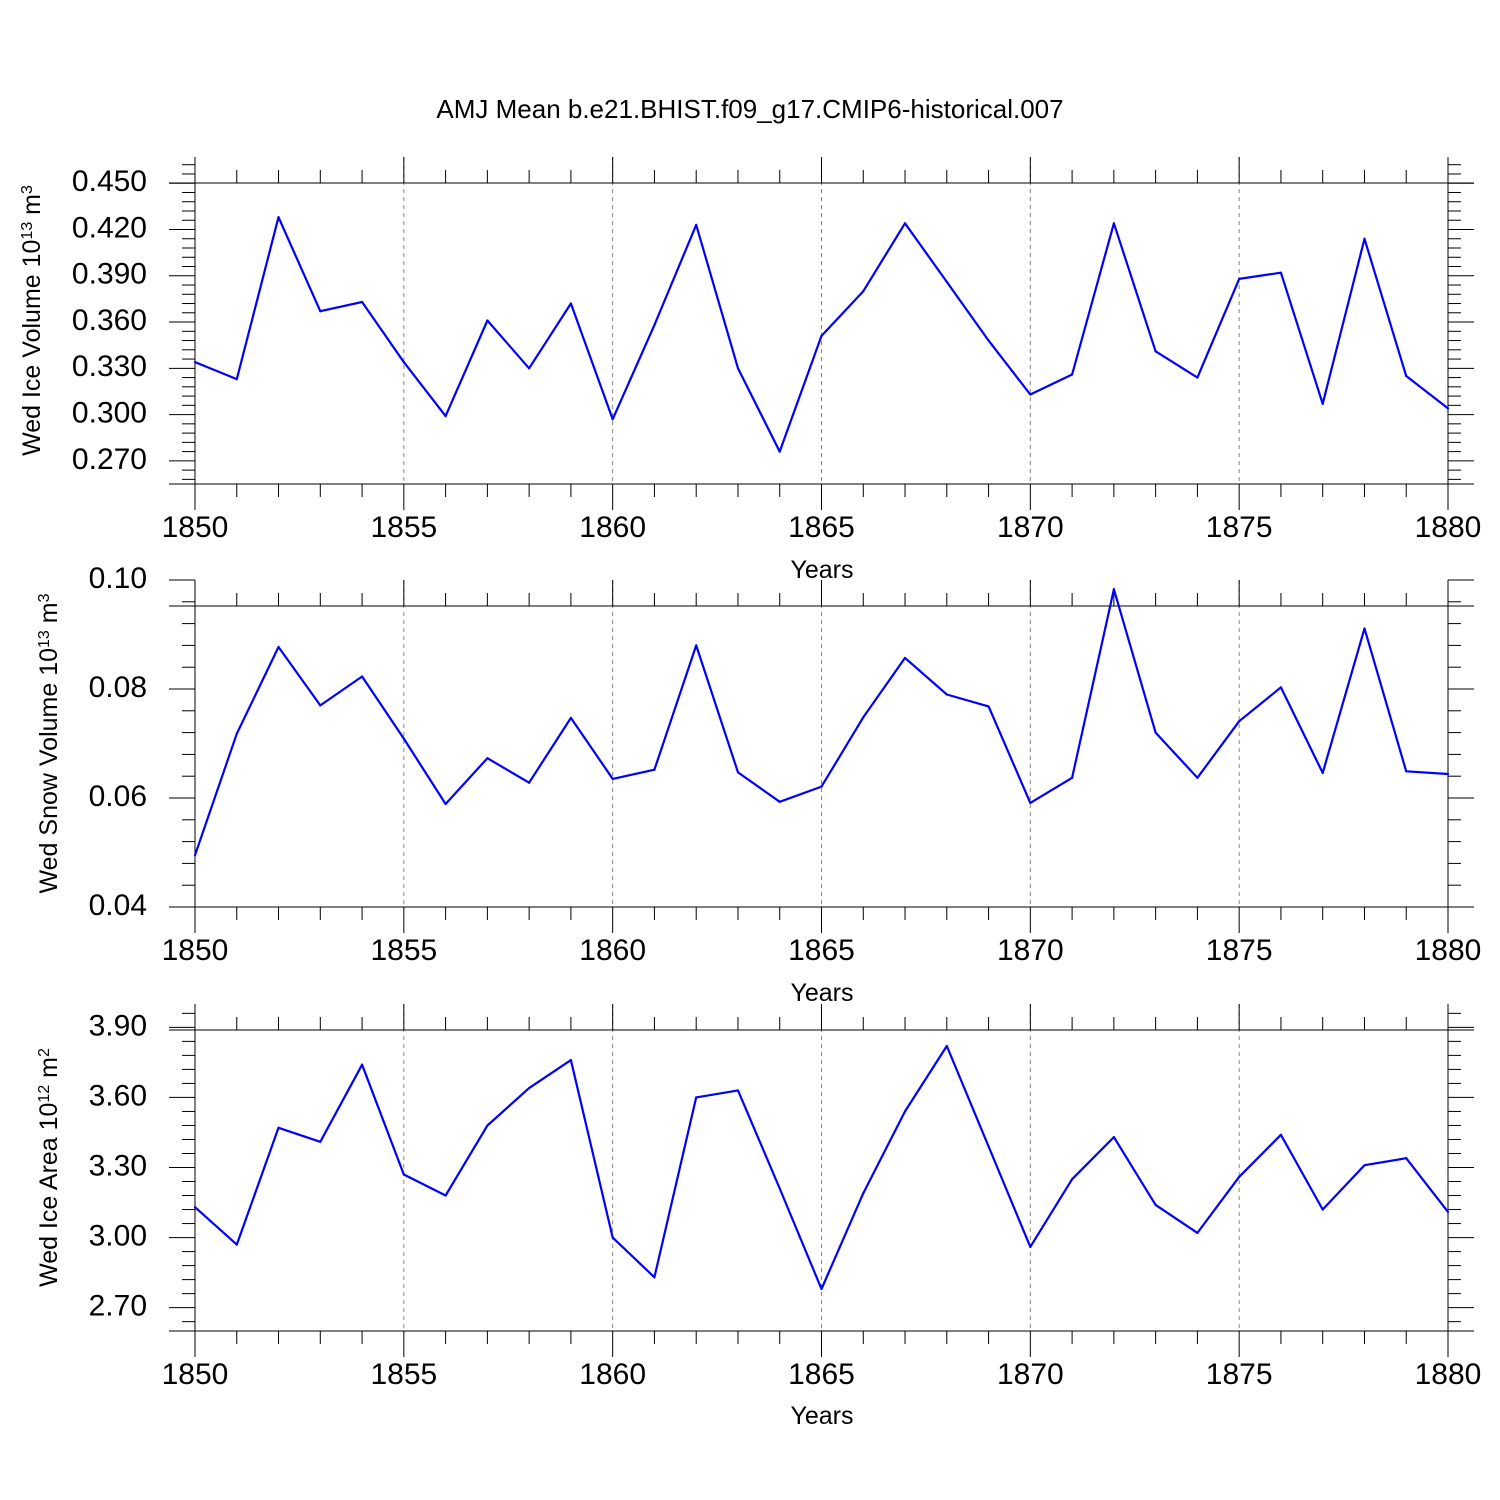 The image size is (1500, 1500). Describe the element at coordinates (49, 771) in the screenshot. I see `y-axis-label-text: Wed Snow Volume 10` at that location.